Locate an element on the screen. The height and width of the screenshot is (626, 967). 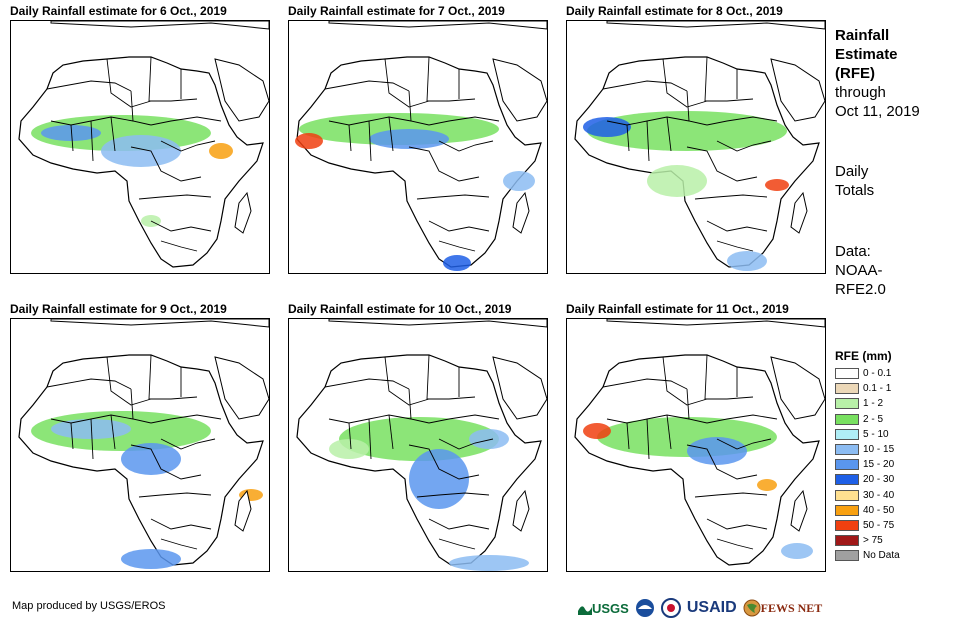
through-line: through is located at coordinates (860, 92).